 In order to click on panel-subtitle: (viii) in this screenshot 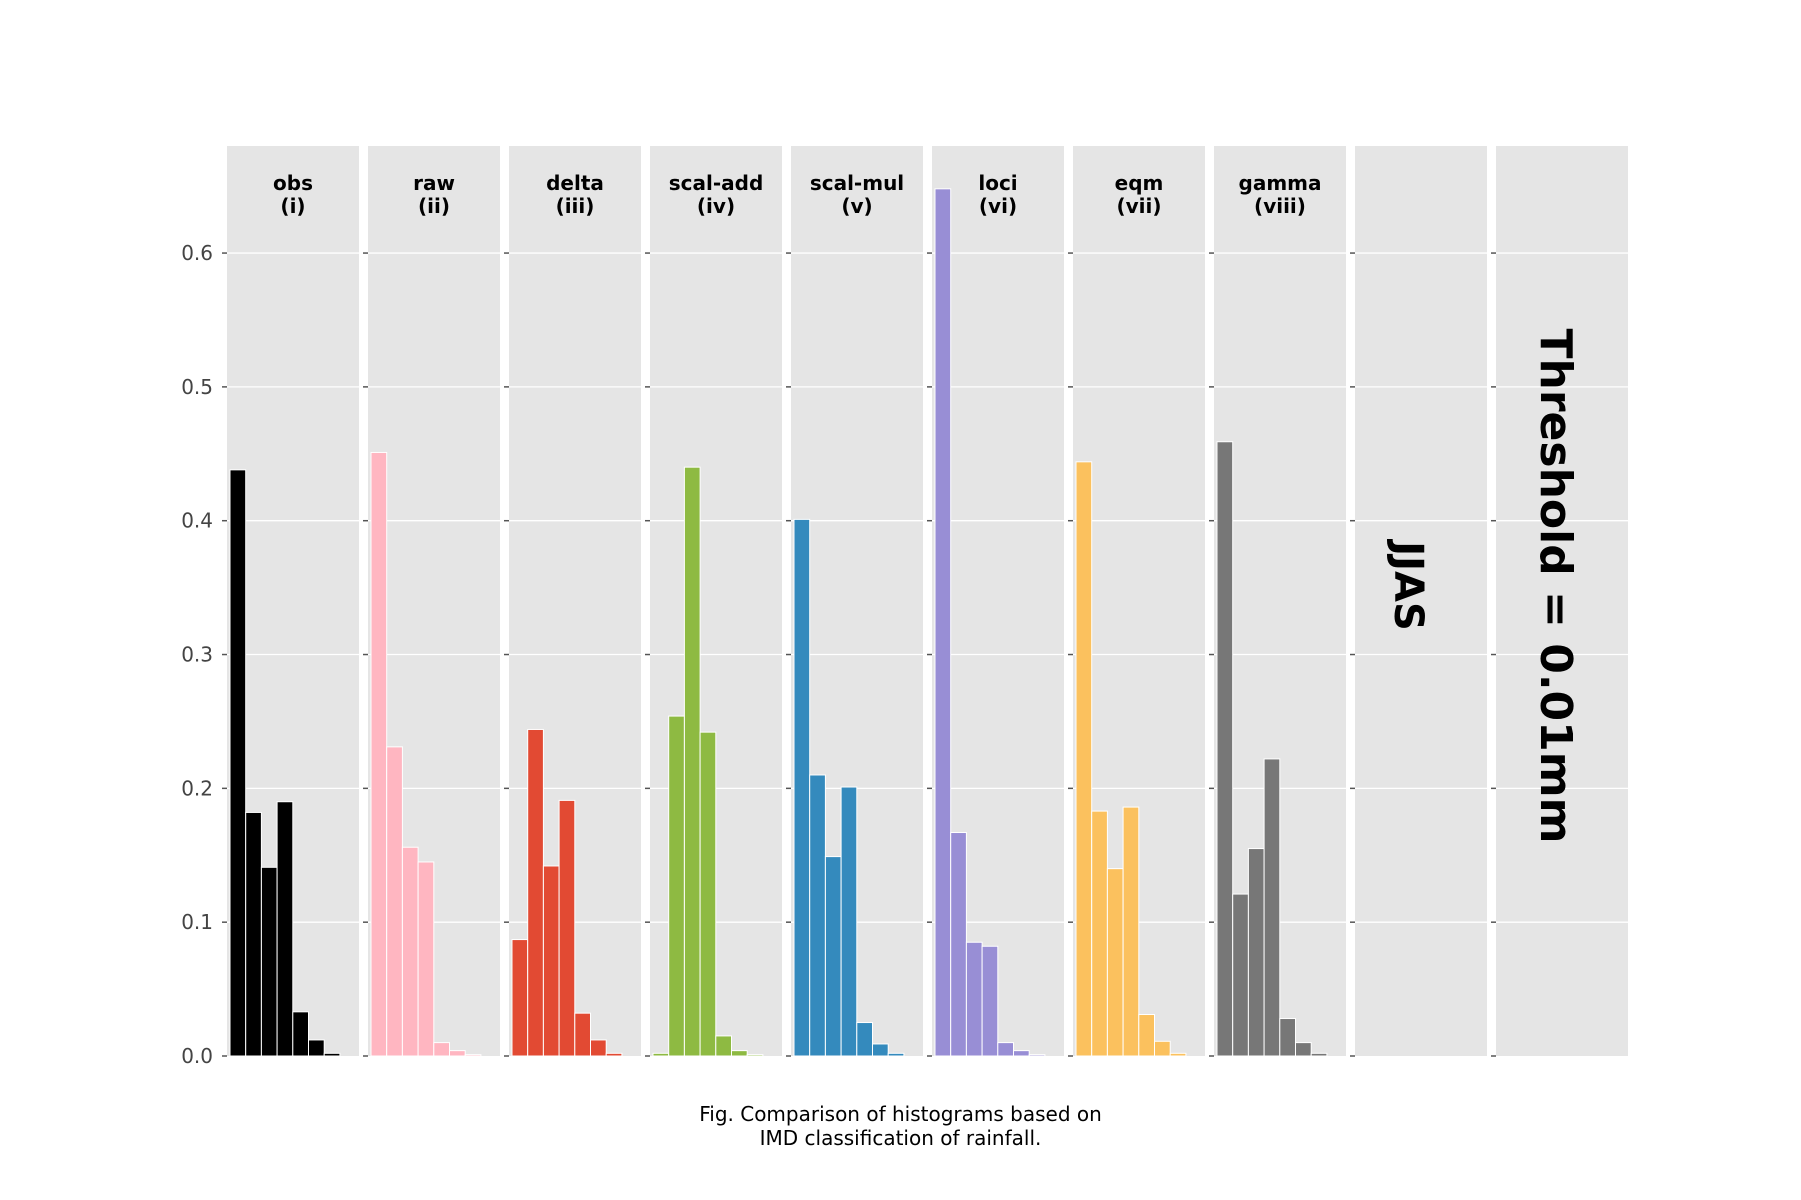, I will do `click(1280, 206)`.